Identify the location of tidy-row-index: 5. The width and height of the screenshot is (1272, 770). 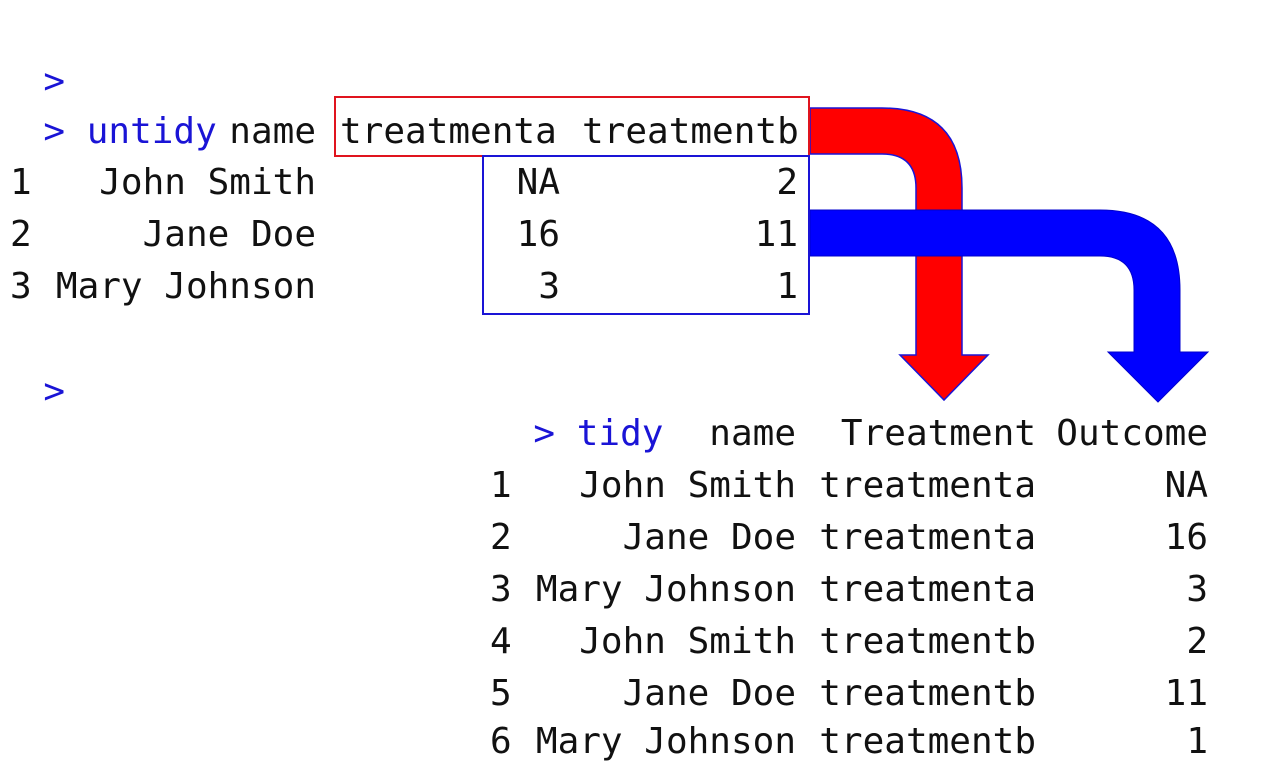
(501, 693).